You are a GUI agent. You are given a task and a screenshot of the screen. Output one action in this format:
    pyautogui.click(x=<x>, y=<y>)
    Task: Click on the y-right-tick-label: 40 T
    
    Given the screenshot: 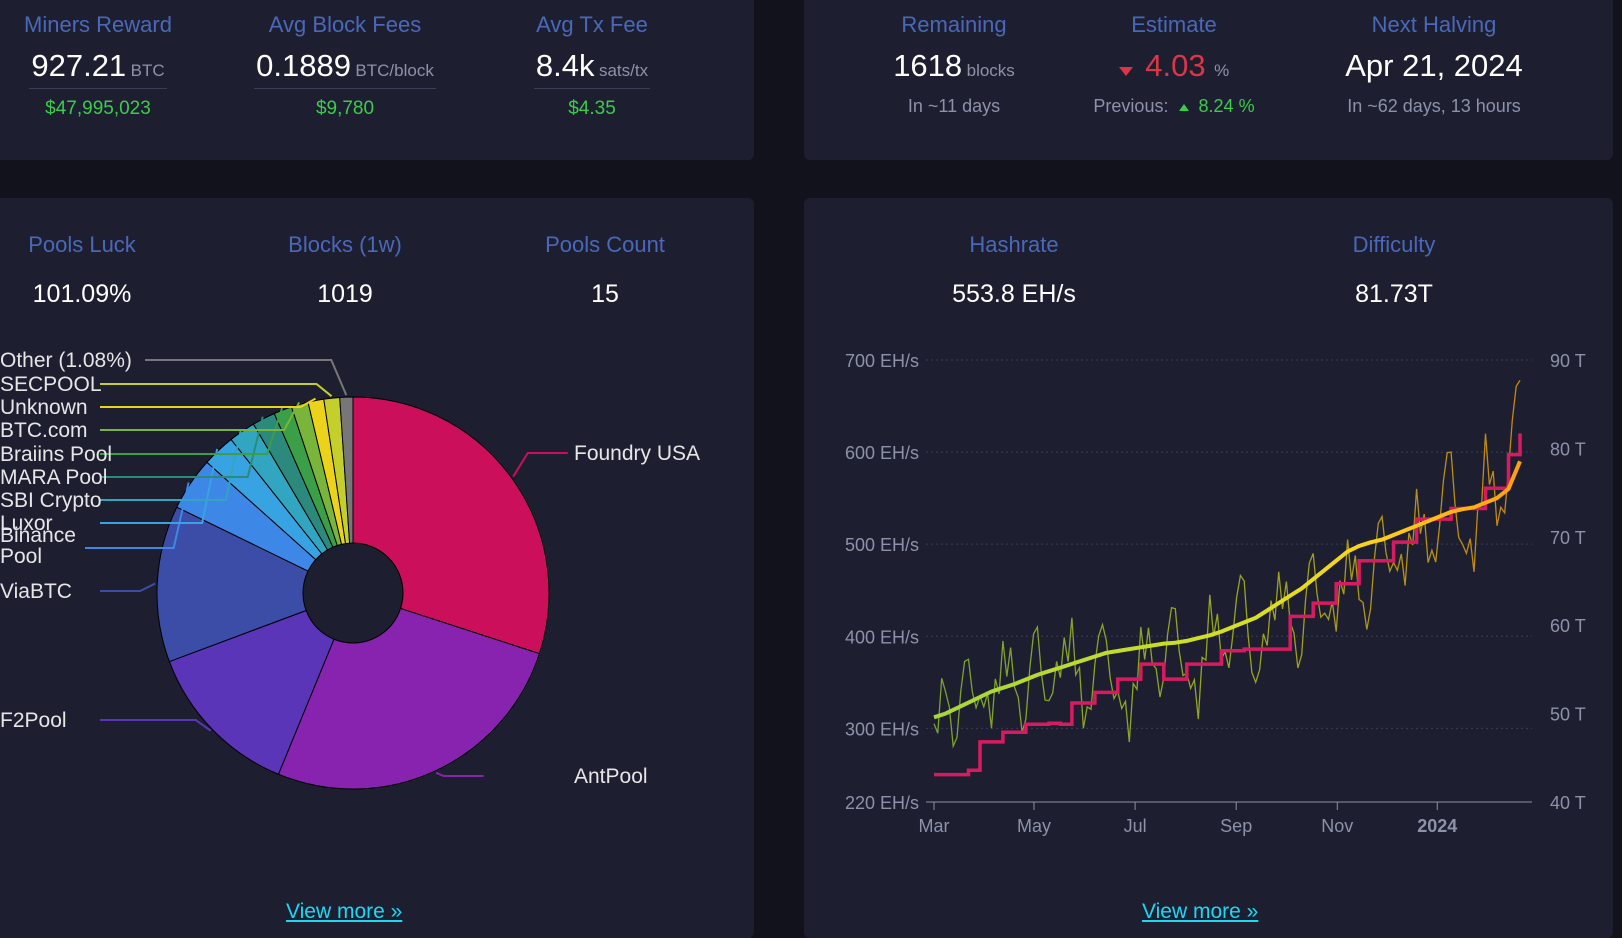 What is the action you would take?
    pyautogui.click(x=1568, y=803)
    